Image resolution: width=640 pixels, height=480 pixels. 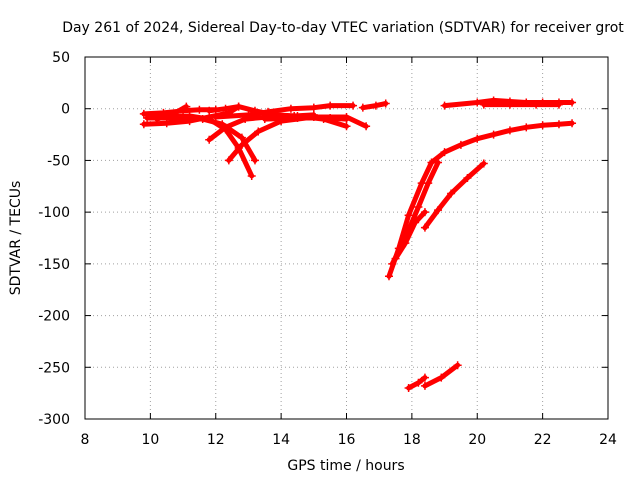 What do you see at coordinates (16, 238) in the screenshot?
I see `y-axis-label: SDTVAR / TECUs` at bounding box center [16, 238].